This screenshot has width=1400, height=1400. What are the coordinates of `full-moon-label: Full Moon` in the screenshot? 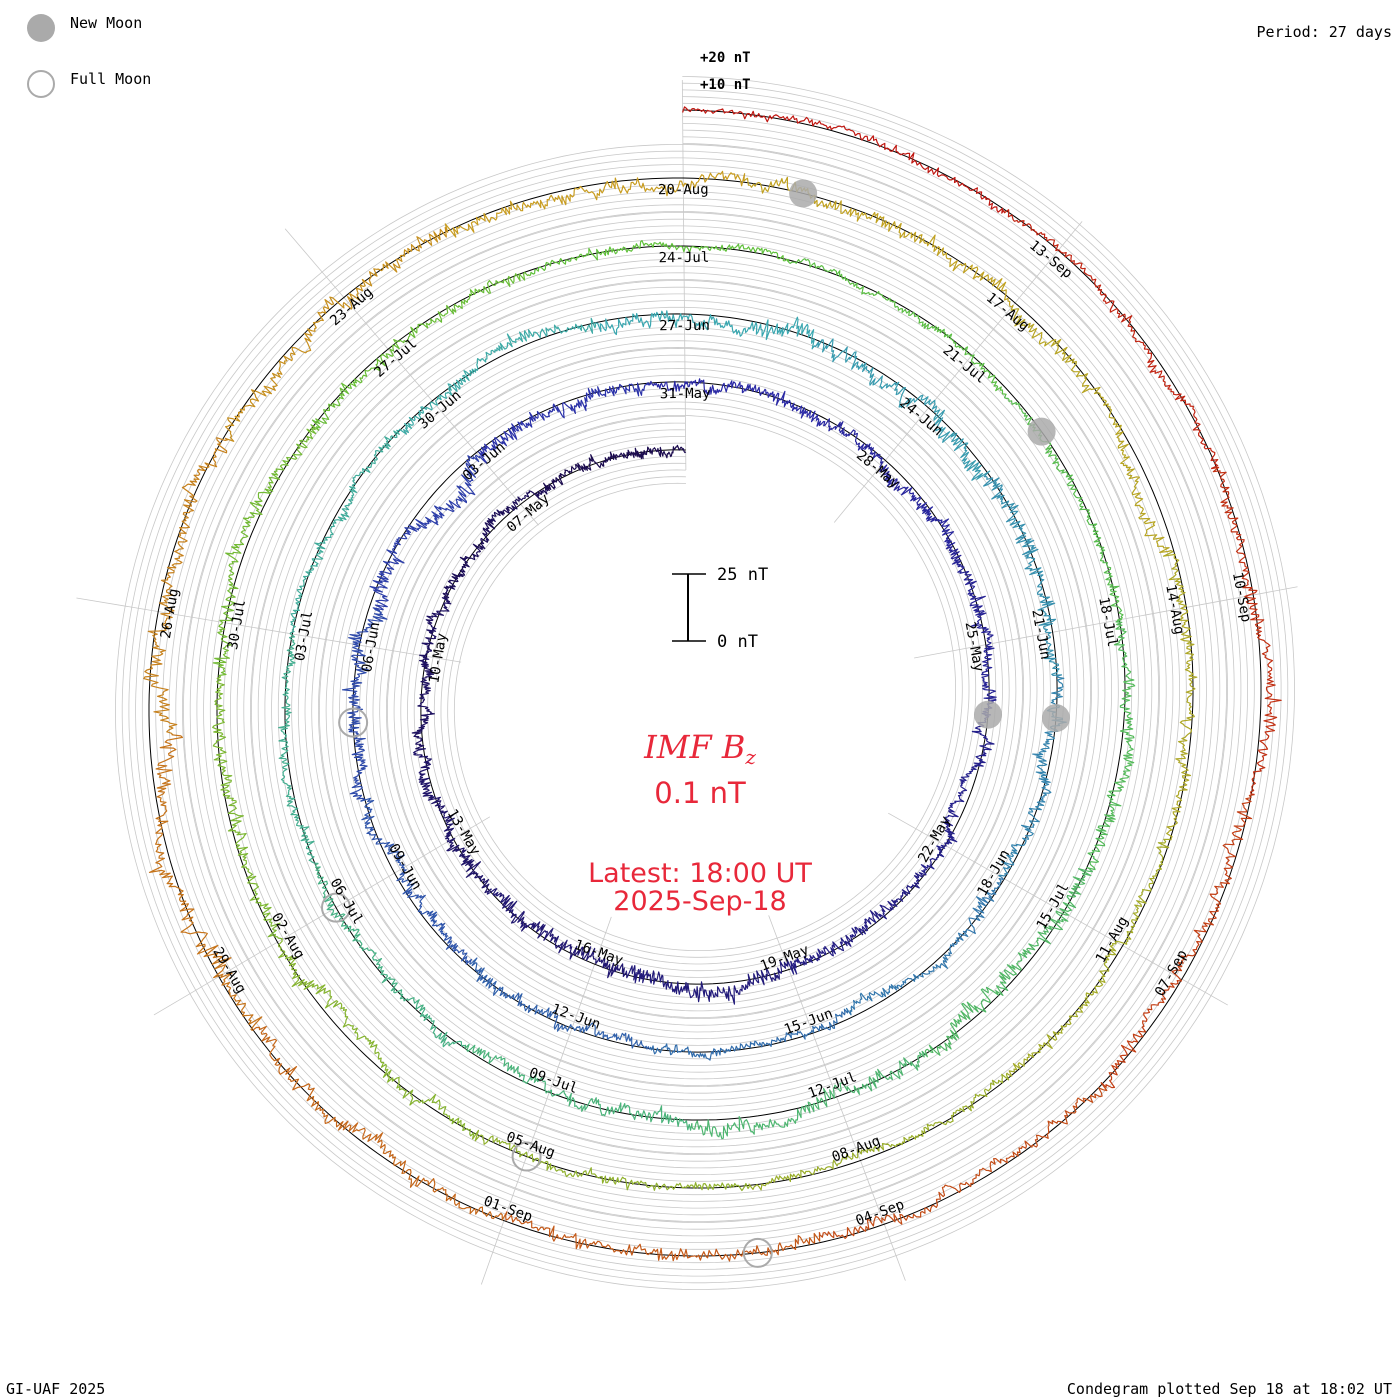 It's located at (111, 79).